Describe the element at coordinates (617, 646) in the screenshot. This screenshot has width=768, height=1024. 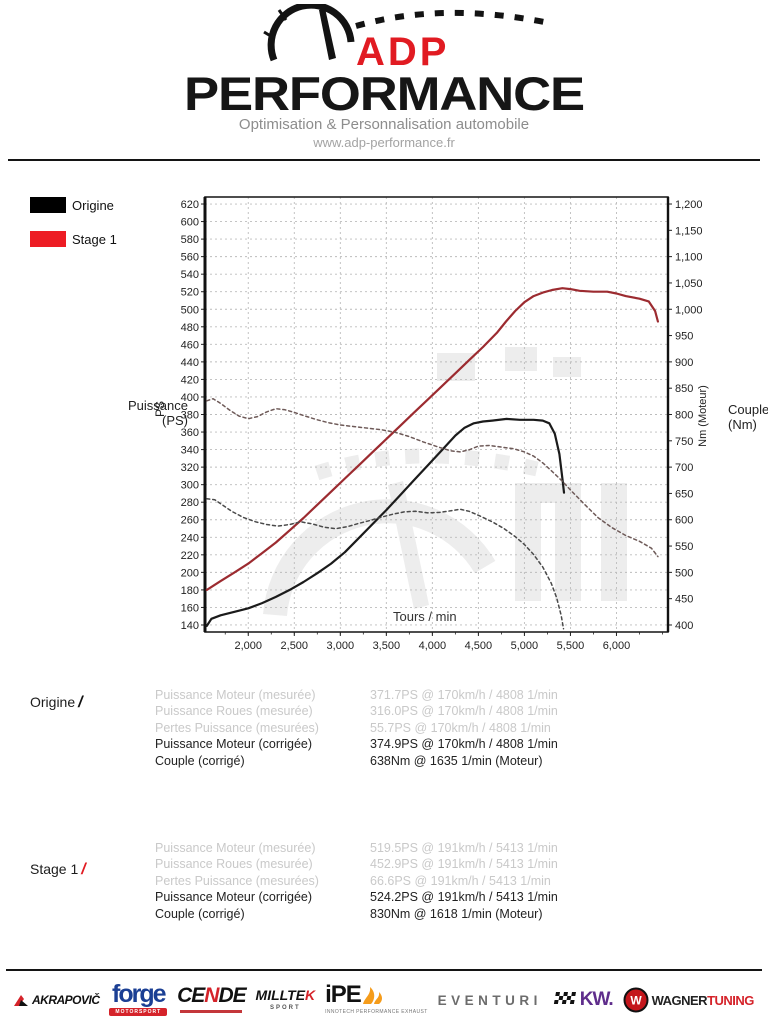
I see `svg-text: 6,000` at that location.